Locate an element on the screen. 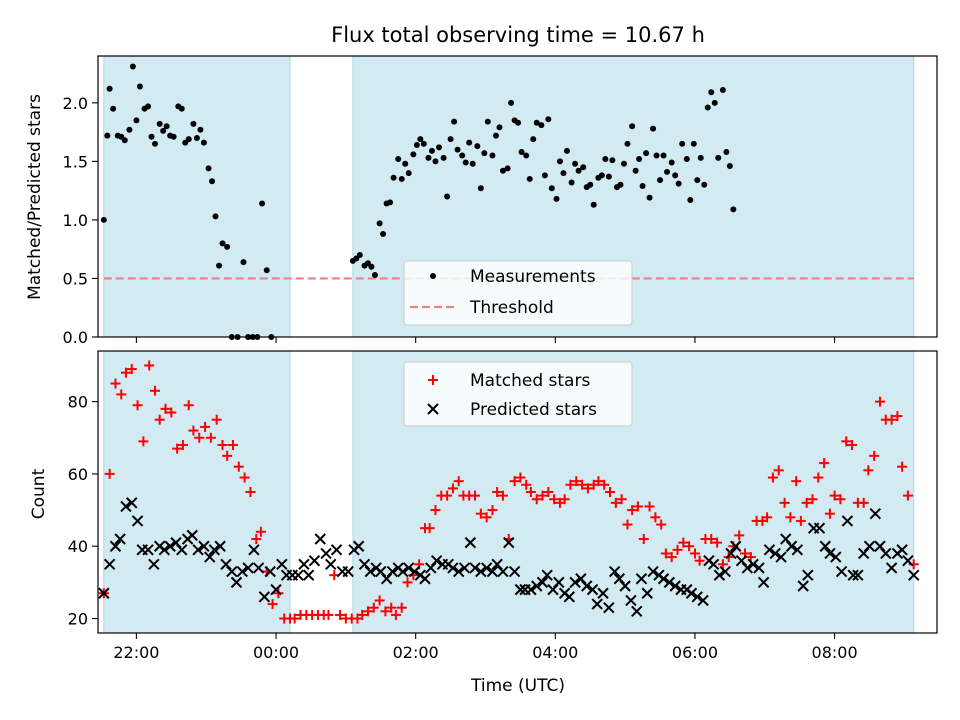  shaded-interval is located at coordinates (197, 196).